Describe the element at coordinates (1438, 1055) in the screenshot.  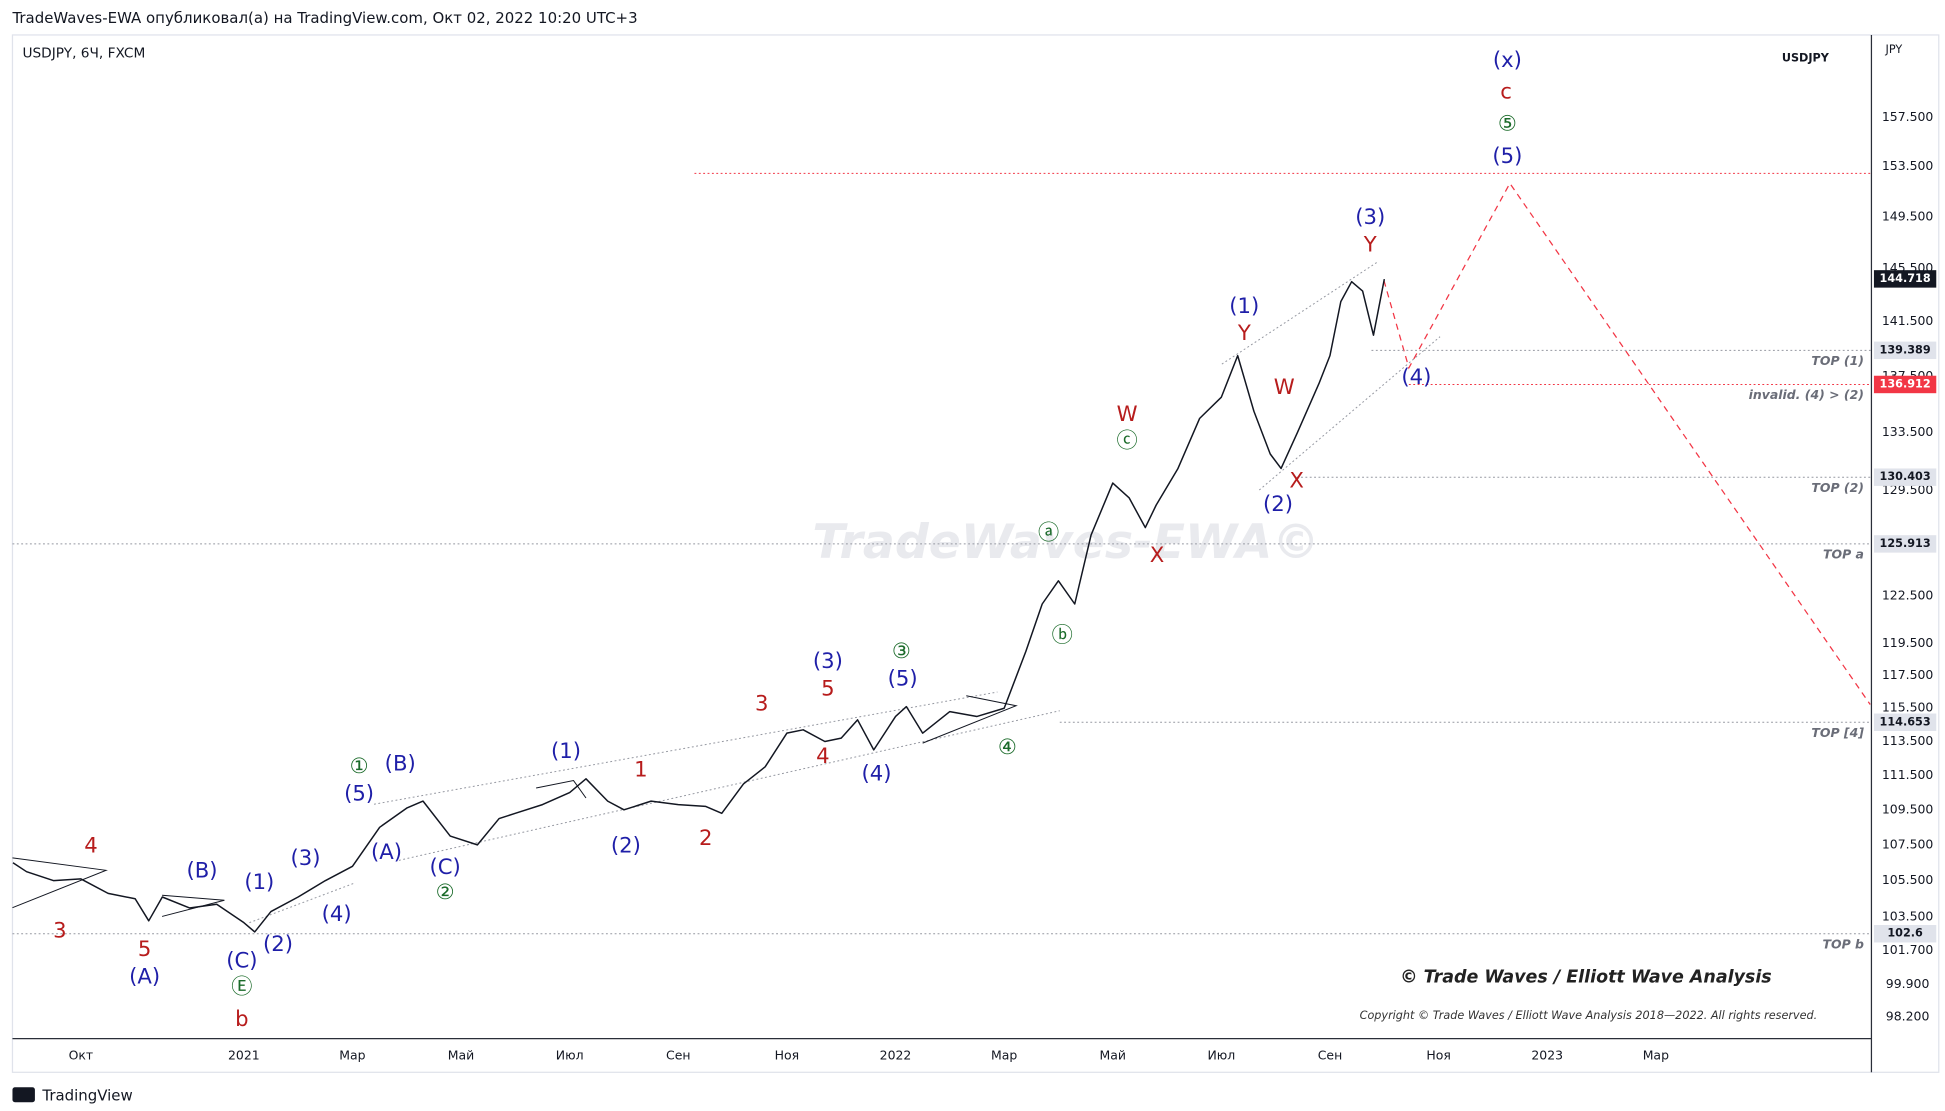
I see `x-tick-label: Ноя` at that location.